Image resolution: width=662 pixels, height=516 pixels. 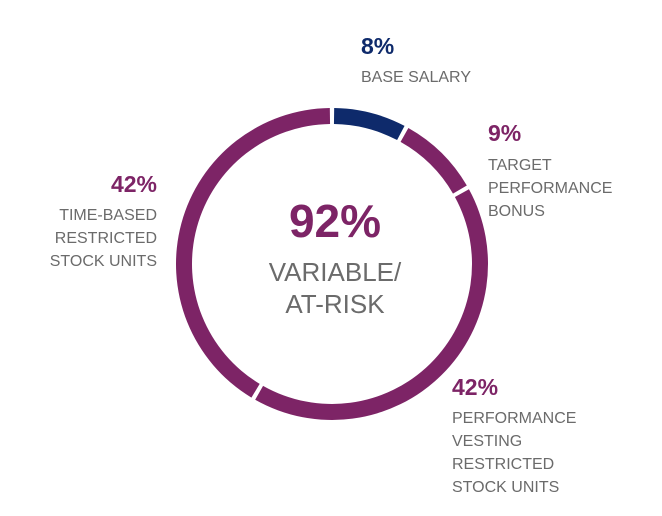 I want to click on slice-label-line: BONUS, so click(x=516, y=211).